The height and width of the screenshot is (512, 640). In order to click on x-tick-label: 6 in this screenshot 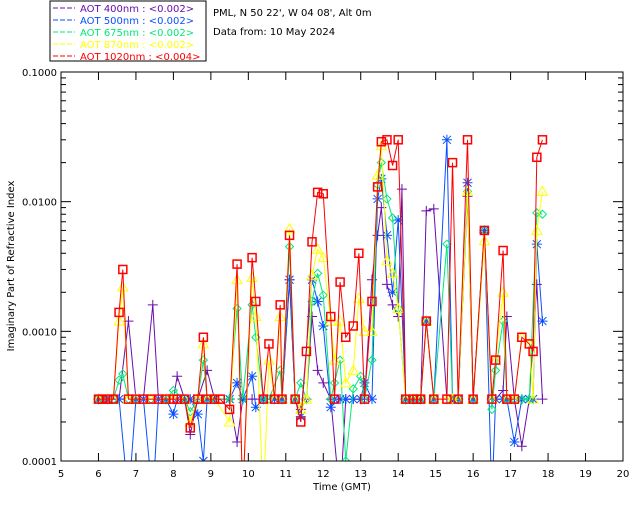, I will do `click(98, 474)`.